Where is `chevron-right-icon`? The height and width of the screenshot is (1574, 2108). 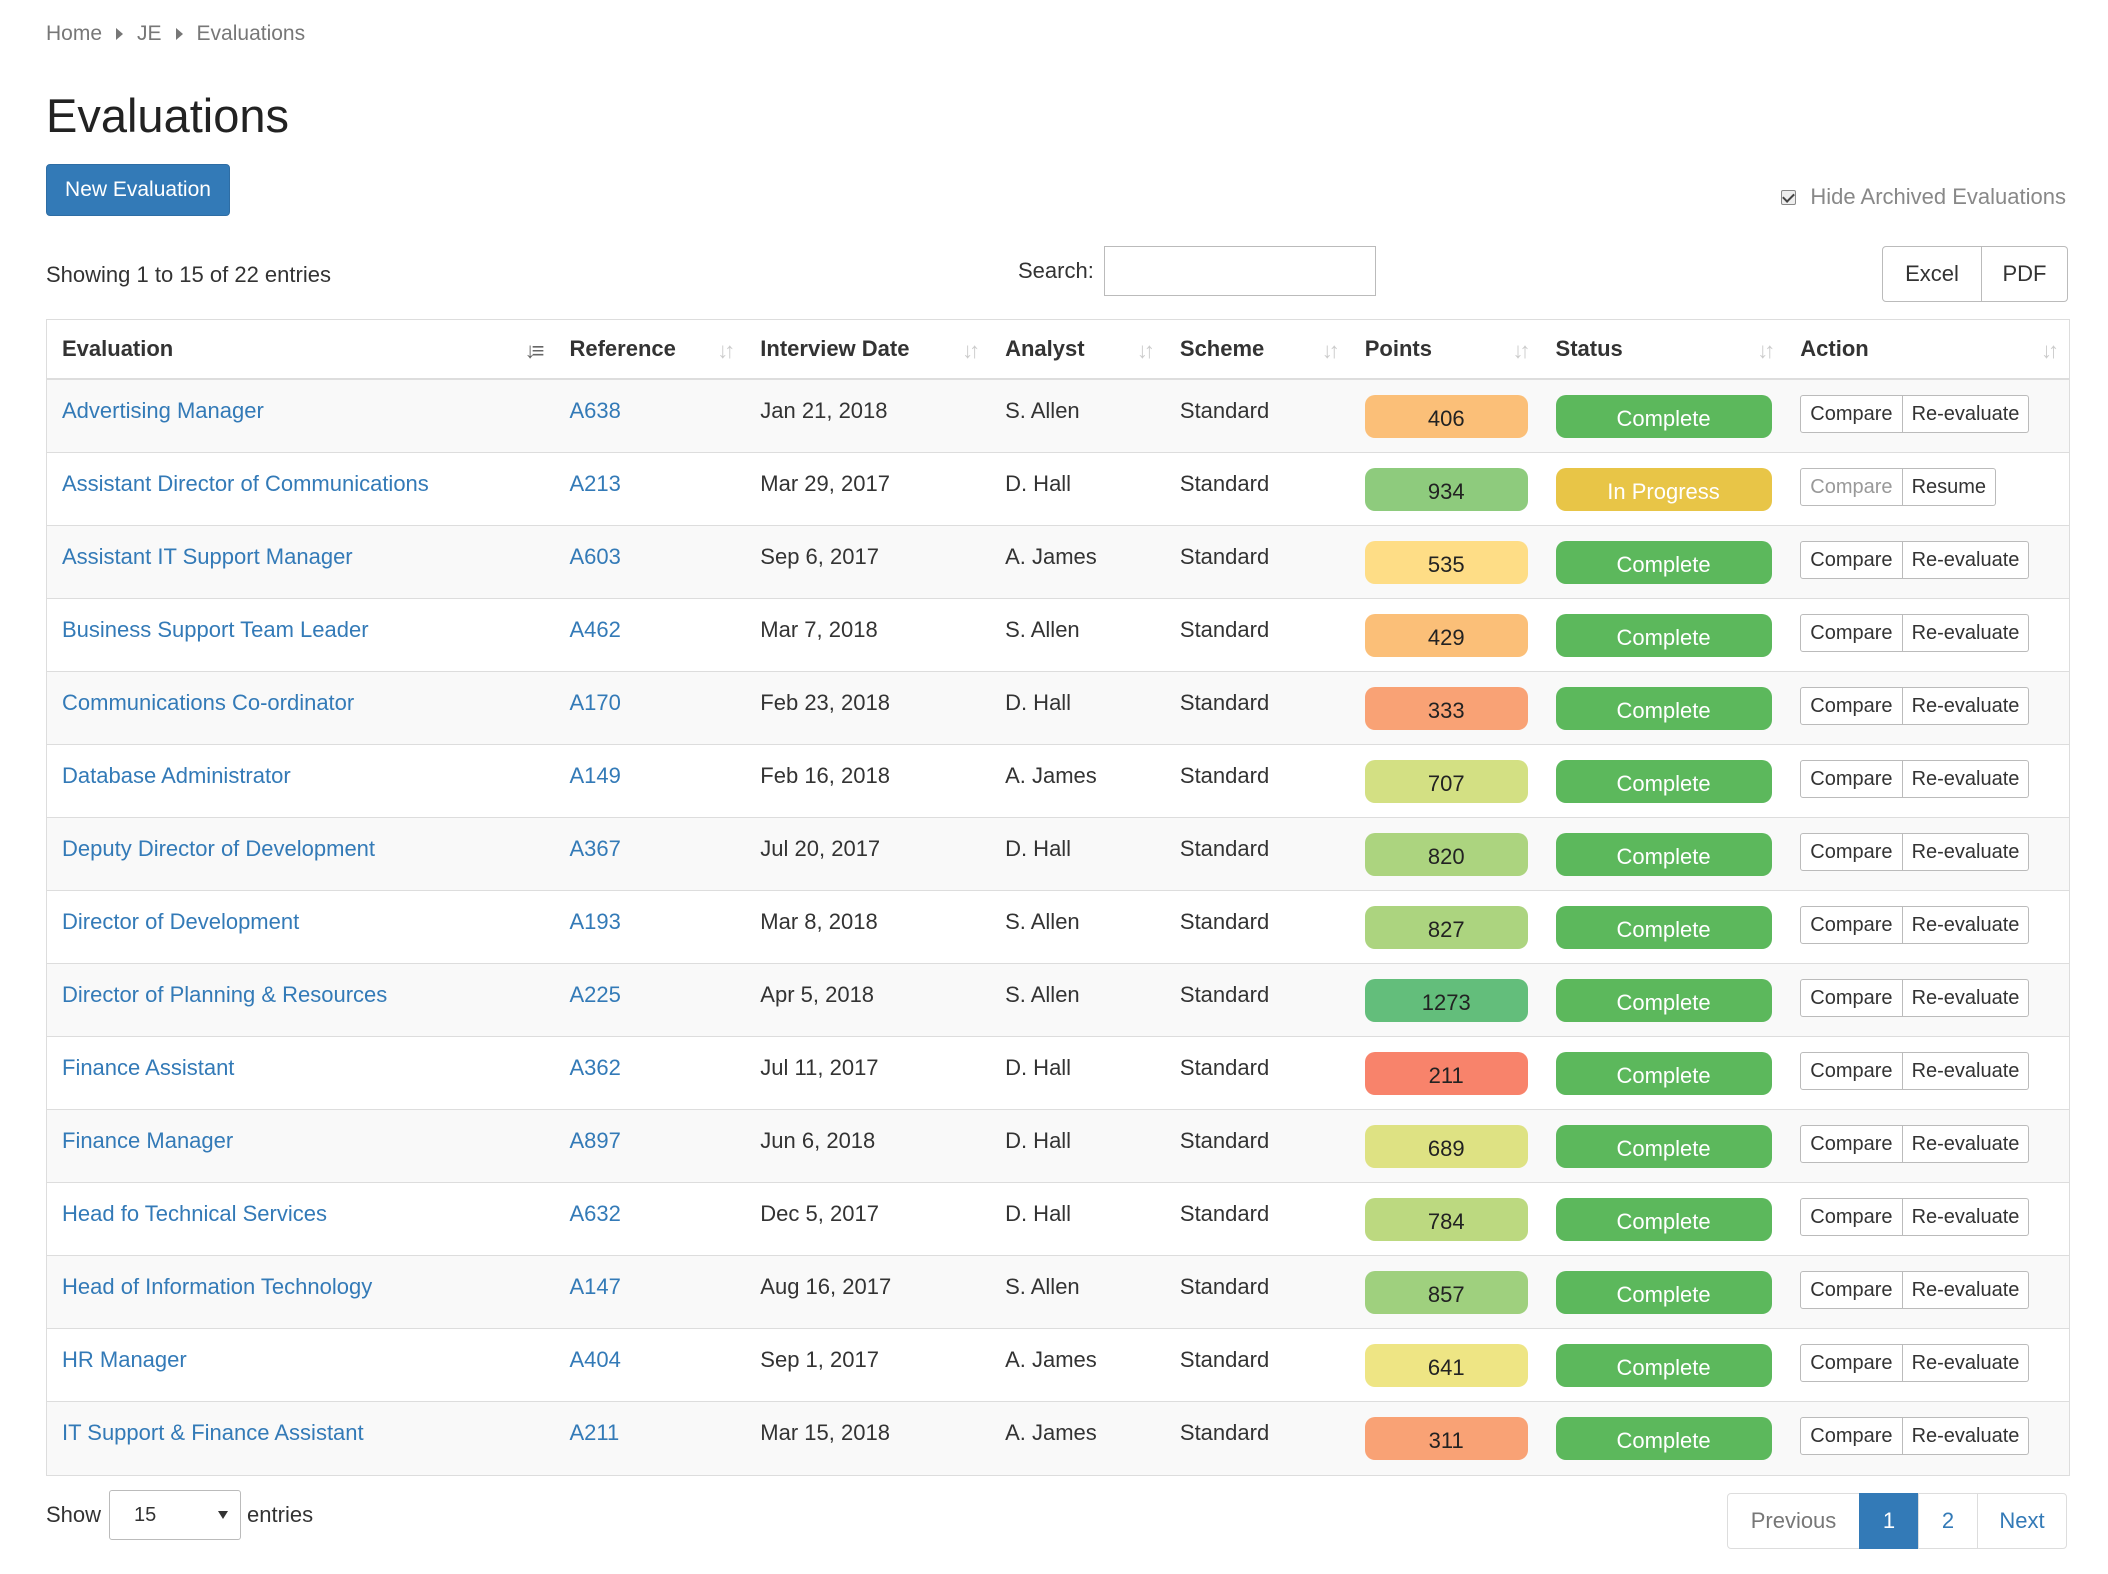 chevron-right-icon is located at coordinates (120, 34).